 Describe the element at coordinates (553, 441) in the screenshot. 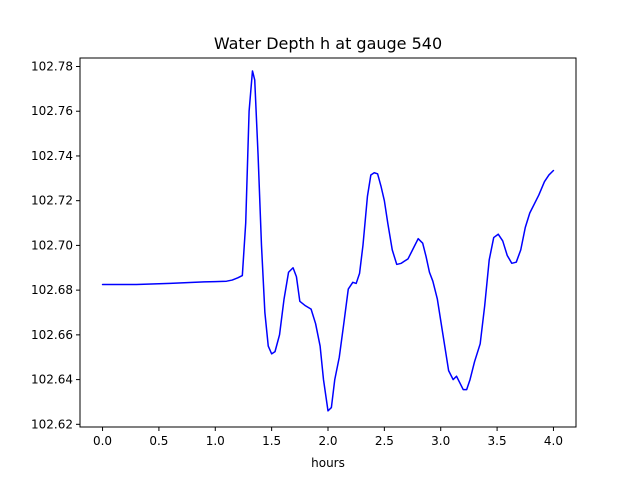

I see `x-tick-label: 4.0` at that location.